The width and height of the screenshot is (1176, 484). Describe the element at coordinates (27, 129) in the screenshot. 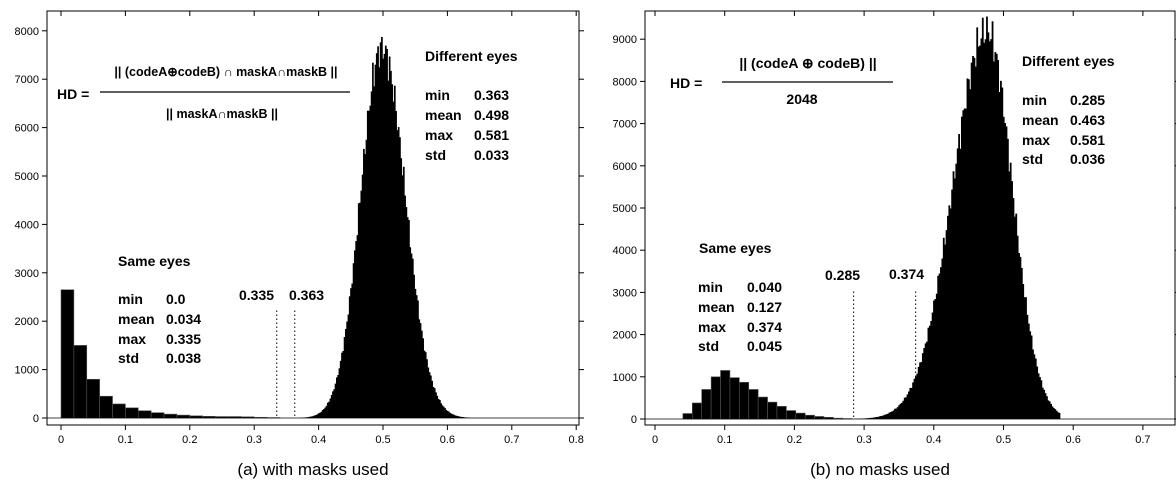

I see `panel-a-ytick-label: 6000` at that location.